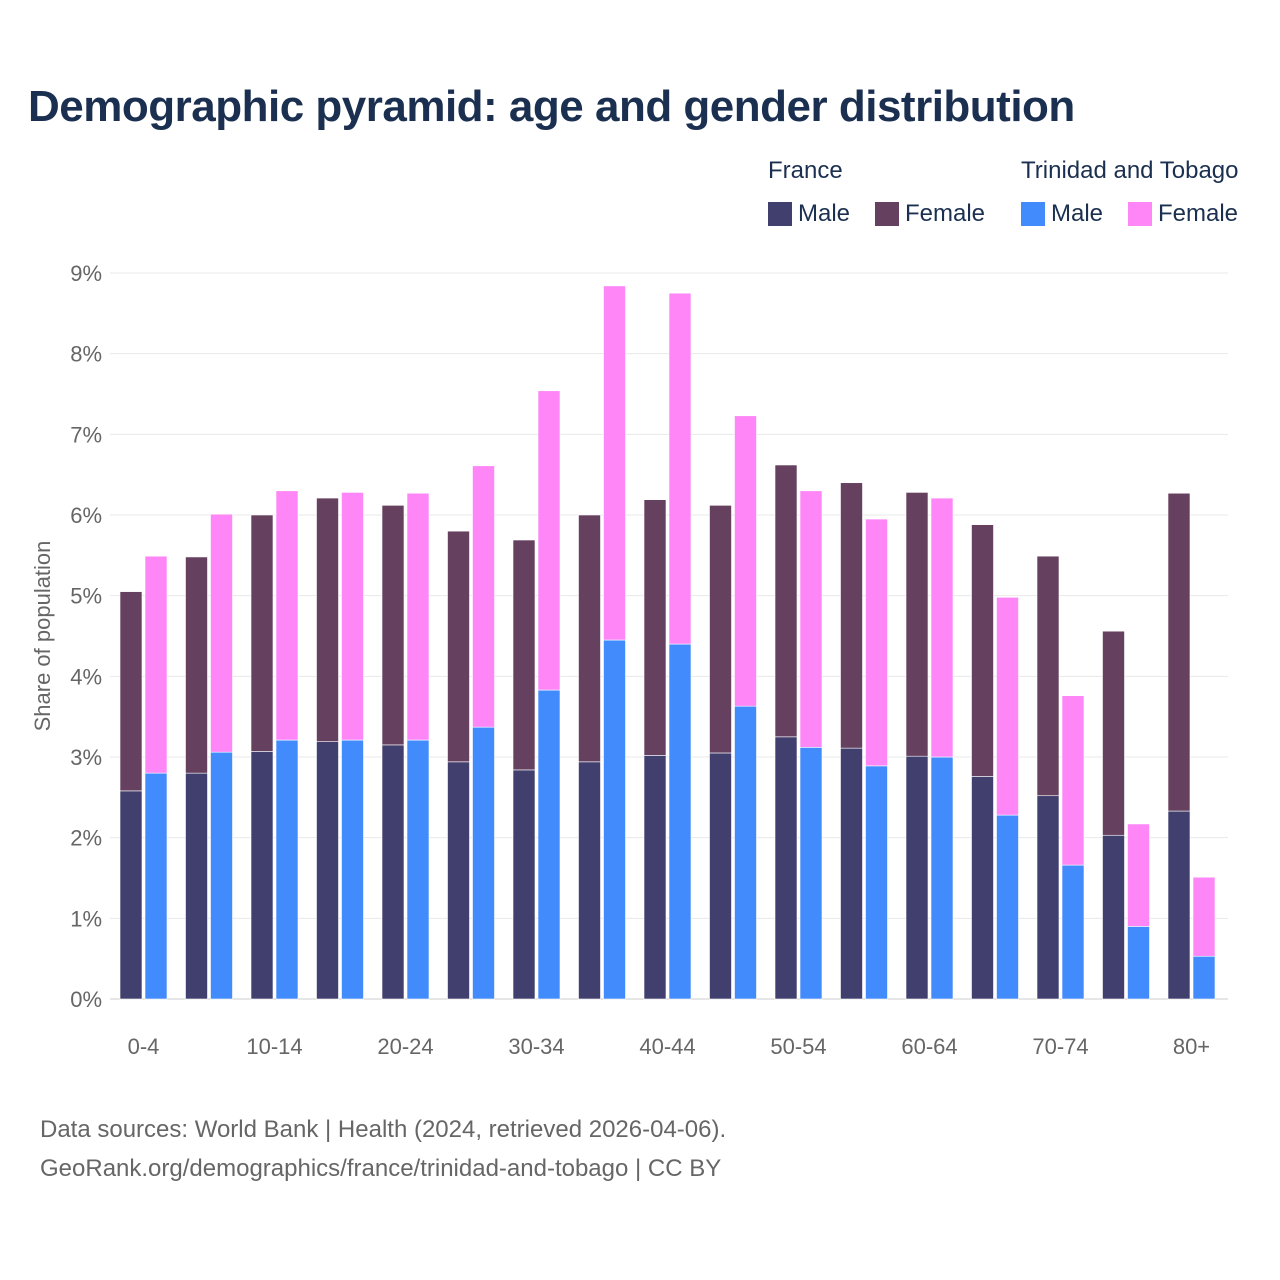 Image resolution: width=1280 pixels, height=1280 pixels. I want to click on y-tick-label: 6%, so click(86, 515).